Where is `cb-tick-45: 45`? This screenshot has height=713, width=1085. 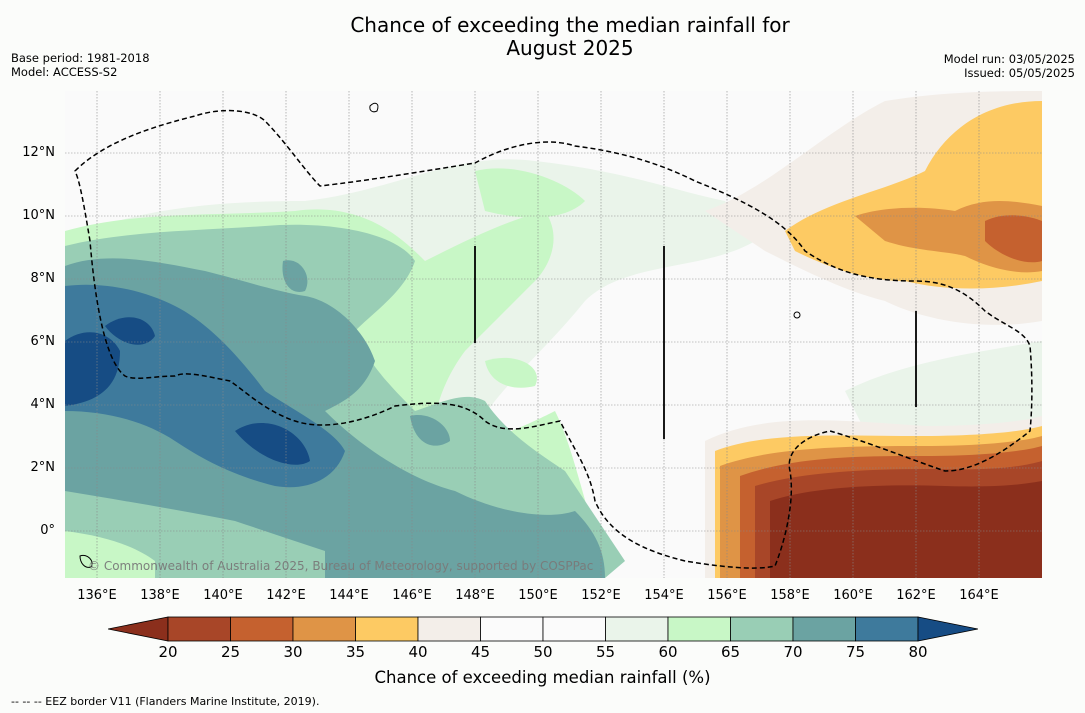 cb-tick-45: 45 is located at coordinates (480, 652).